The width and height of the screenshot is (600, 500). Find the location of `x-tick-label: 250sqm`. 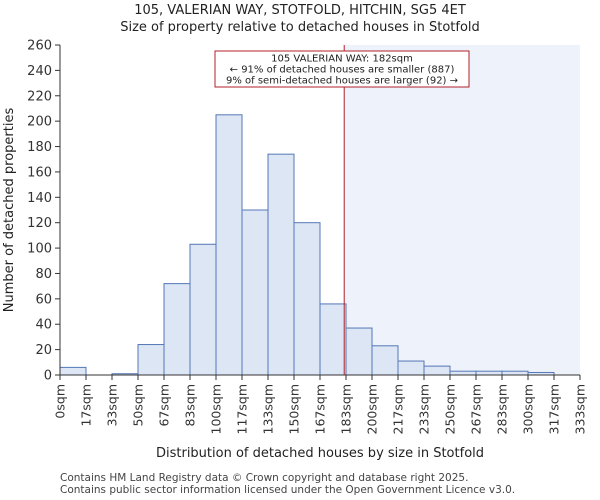

x-tick-label: 250sqm is located at coordinates (450, 409).